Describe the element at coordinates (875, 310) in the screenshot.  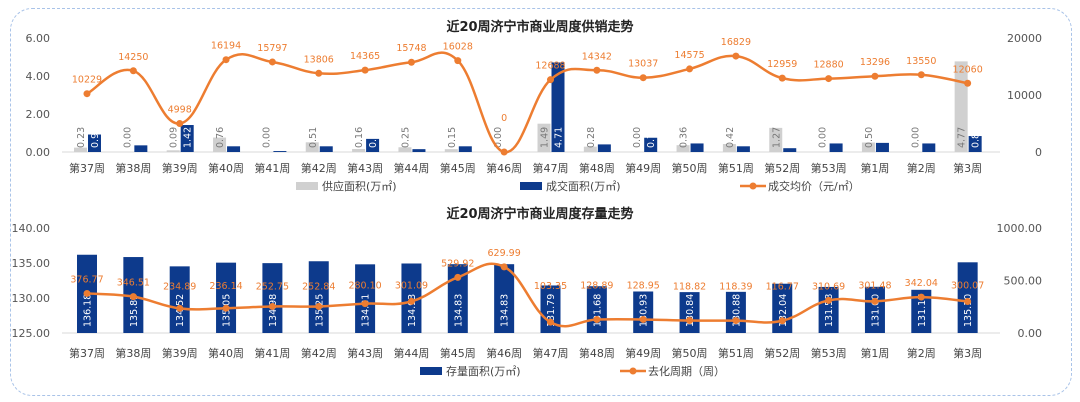
I see `bar-data-label: 131.60` at that location.